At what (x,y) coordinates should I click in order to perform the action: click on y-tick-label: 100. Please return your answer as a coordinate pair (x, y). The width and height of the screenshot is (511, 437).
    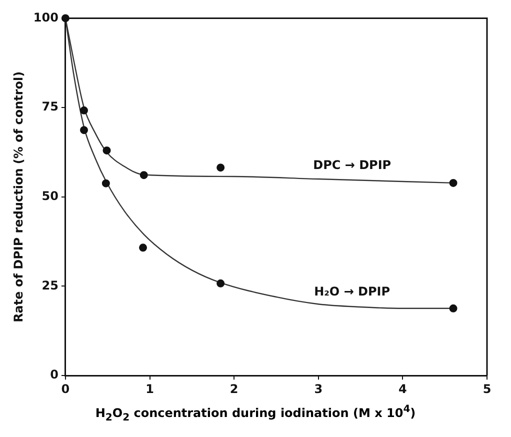
    Looking at the image, I should click on (45, 17).